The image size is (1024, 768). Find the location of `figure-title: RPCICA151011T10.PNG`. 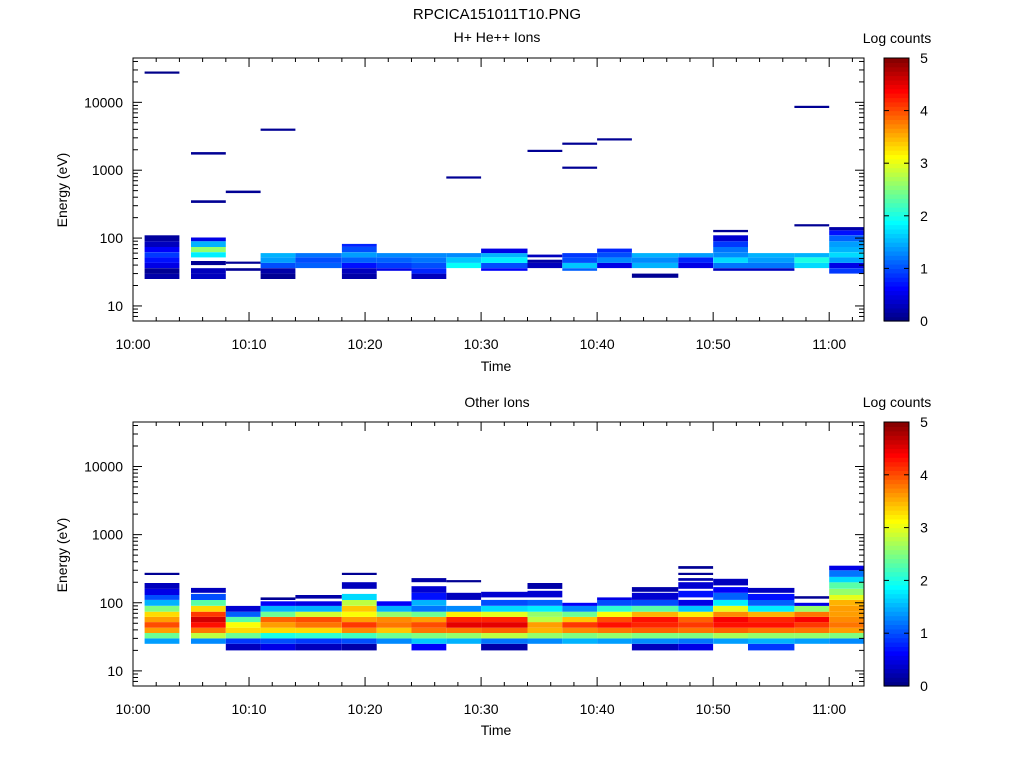

figure-title: RPCICA151011T10.PNG is located at coordinates (497, 14).